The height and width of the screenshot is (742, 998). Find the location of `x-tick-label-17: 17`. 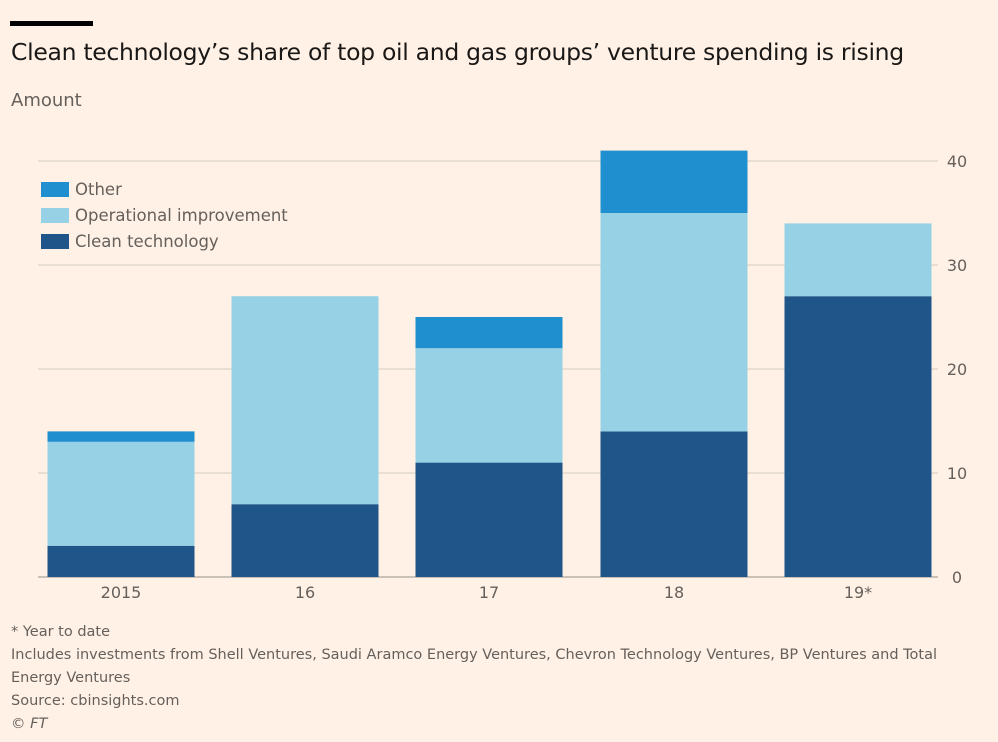

x-tick-label-17: 17 is located at coordinates (489, 592).